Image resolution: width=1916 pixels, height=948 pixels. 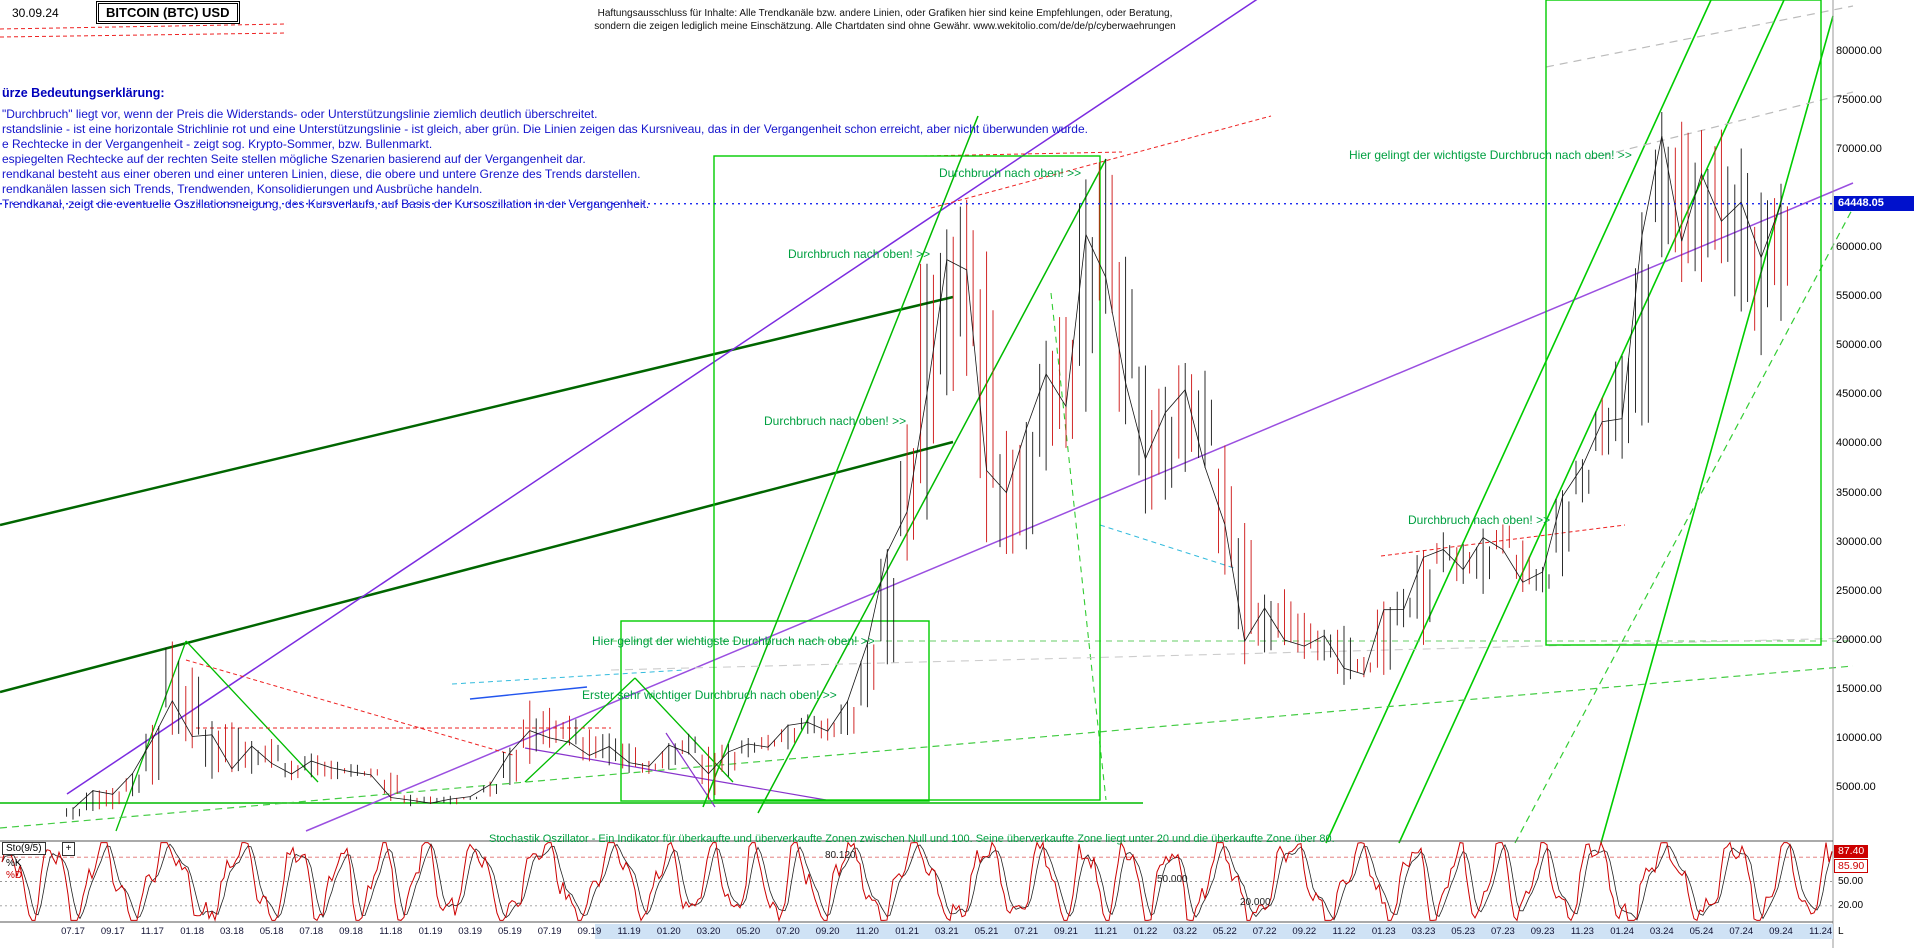 What do you see at coordinates (1304, 931) in the screenshot?
I see `time-tick-label: 09.22` at bounding box center [1304, 931].